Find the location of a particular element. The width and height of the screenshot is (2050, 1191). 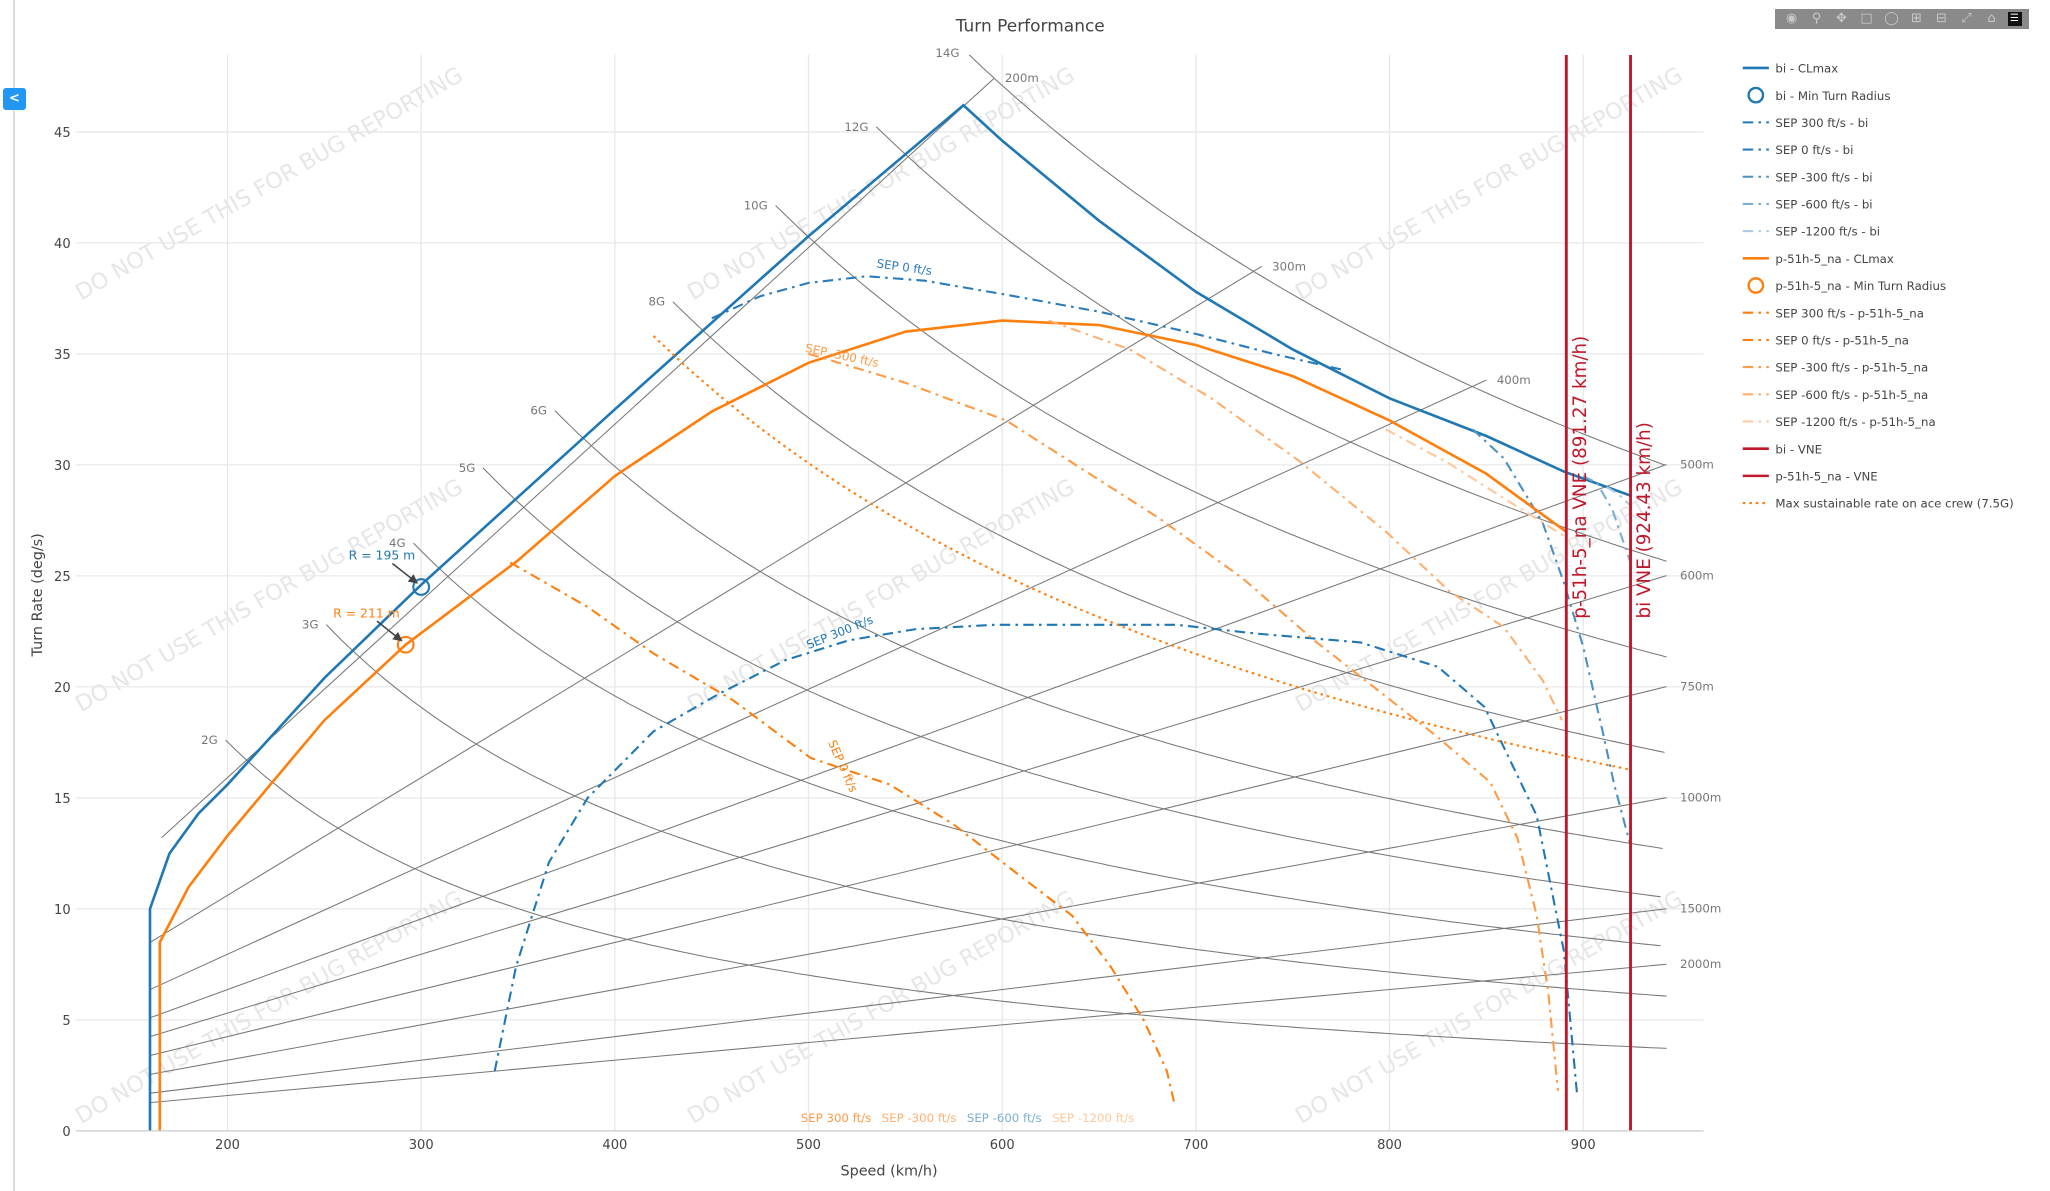

y-tick-label: 20 is located at coordinates (62, 688).